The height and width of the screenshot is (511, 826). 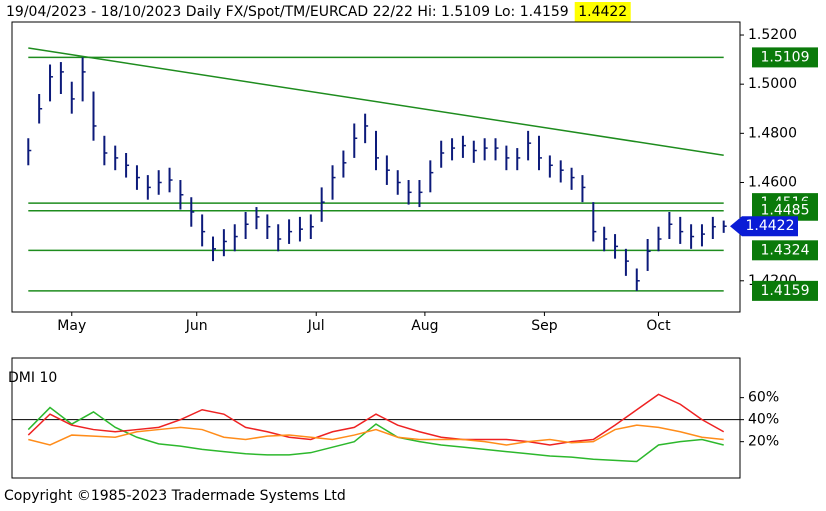 I want to click on y-tick-label: 1.4600, so click(x=772, y=182).